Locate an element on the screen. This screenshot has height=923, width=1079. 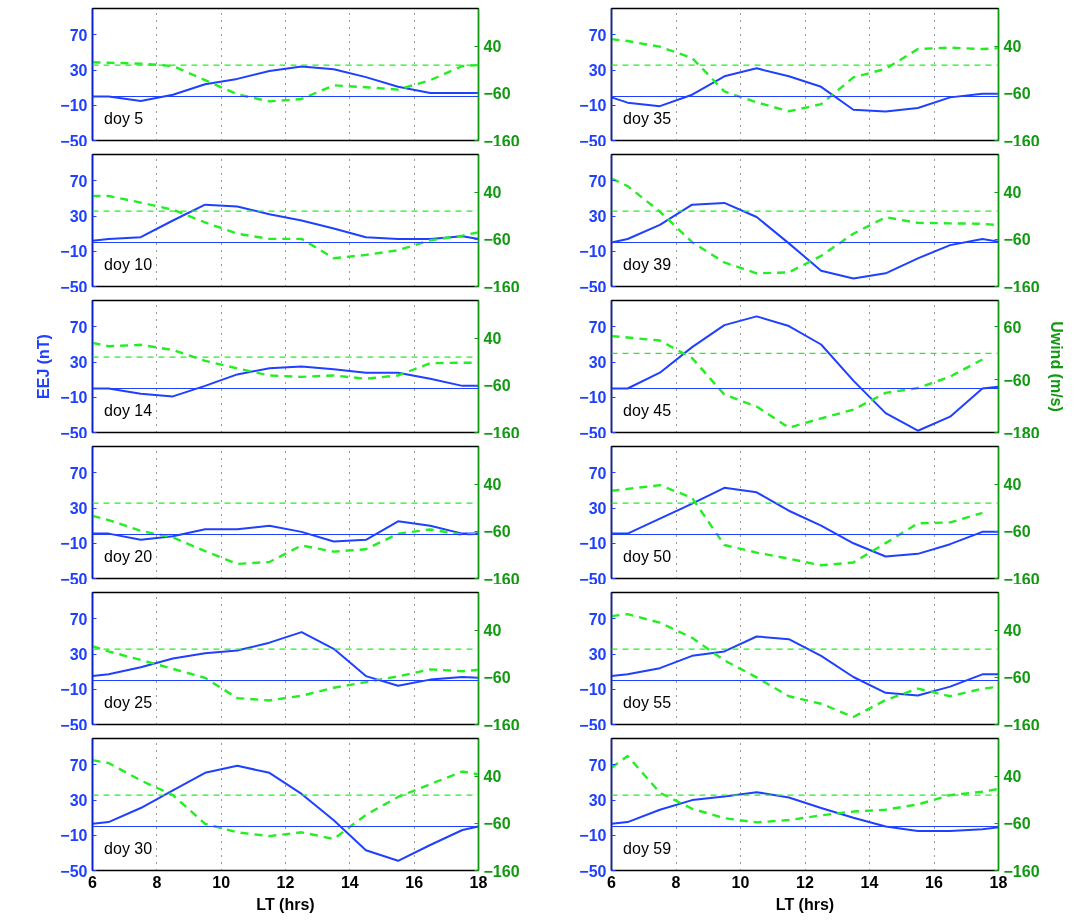
annotation: doy 39 is located at coordinates (647, 265).